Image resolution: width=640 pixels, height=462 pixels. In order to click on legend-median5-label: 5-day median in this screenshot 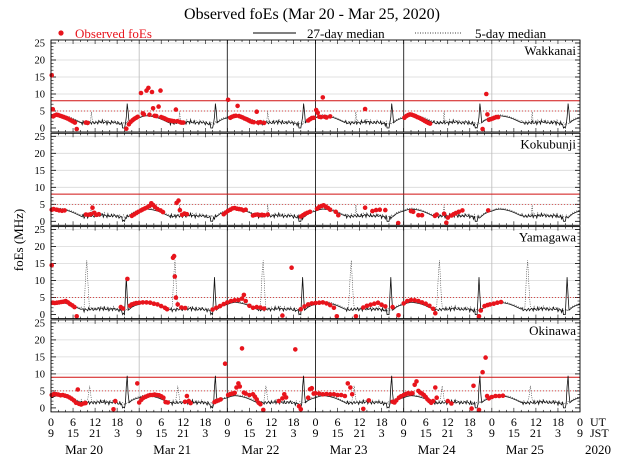, I will do `click(511, 33)`.